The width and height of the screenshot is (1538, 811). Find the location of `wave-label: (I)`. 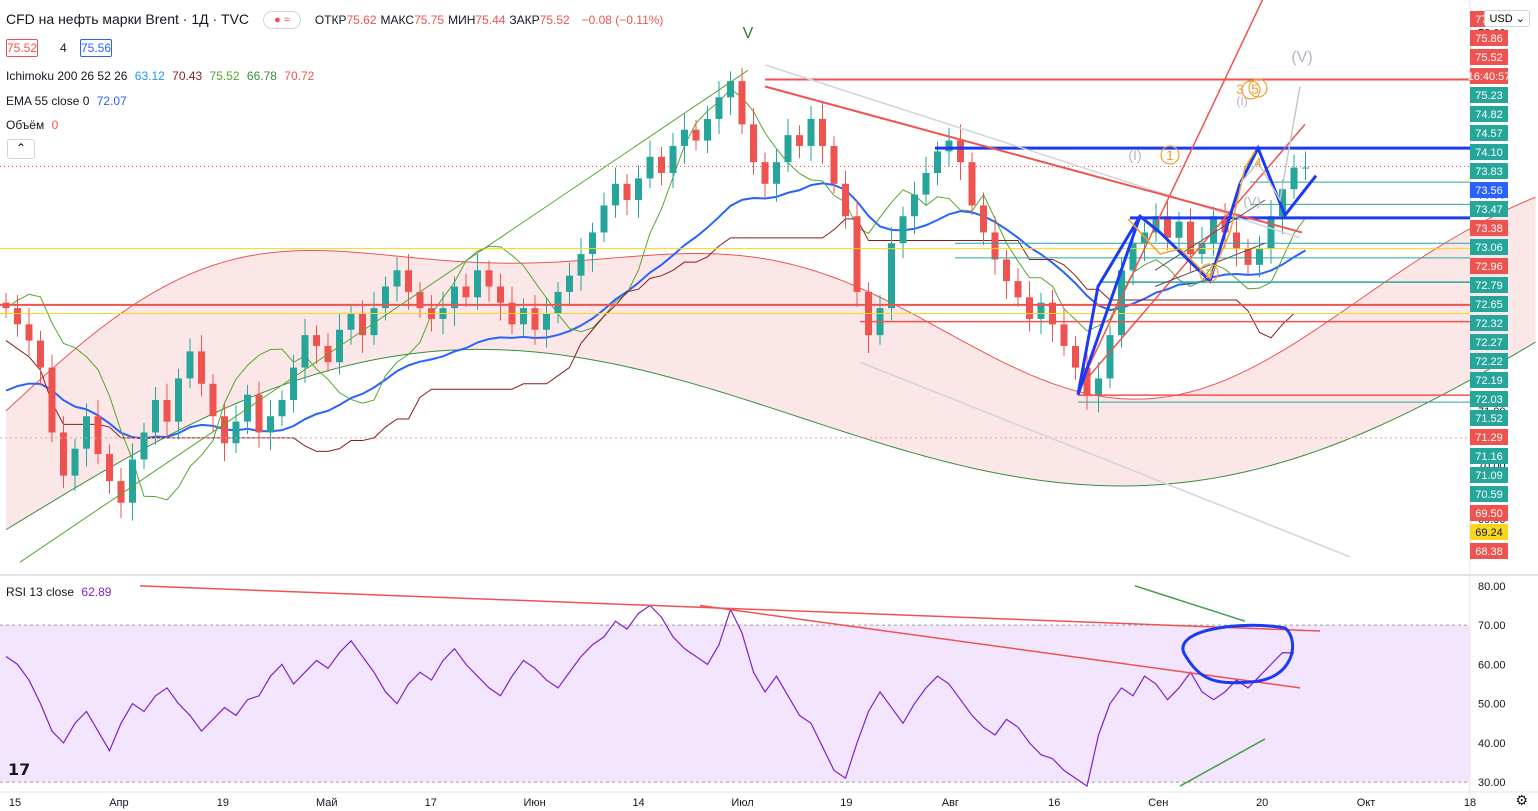

wave-label: (I) is located at coordinates (1134, 155).